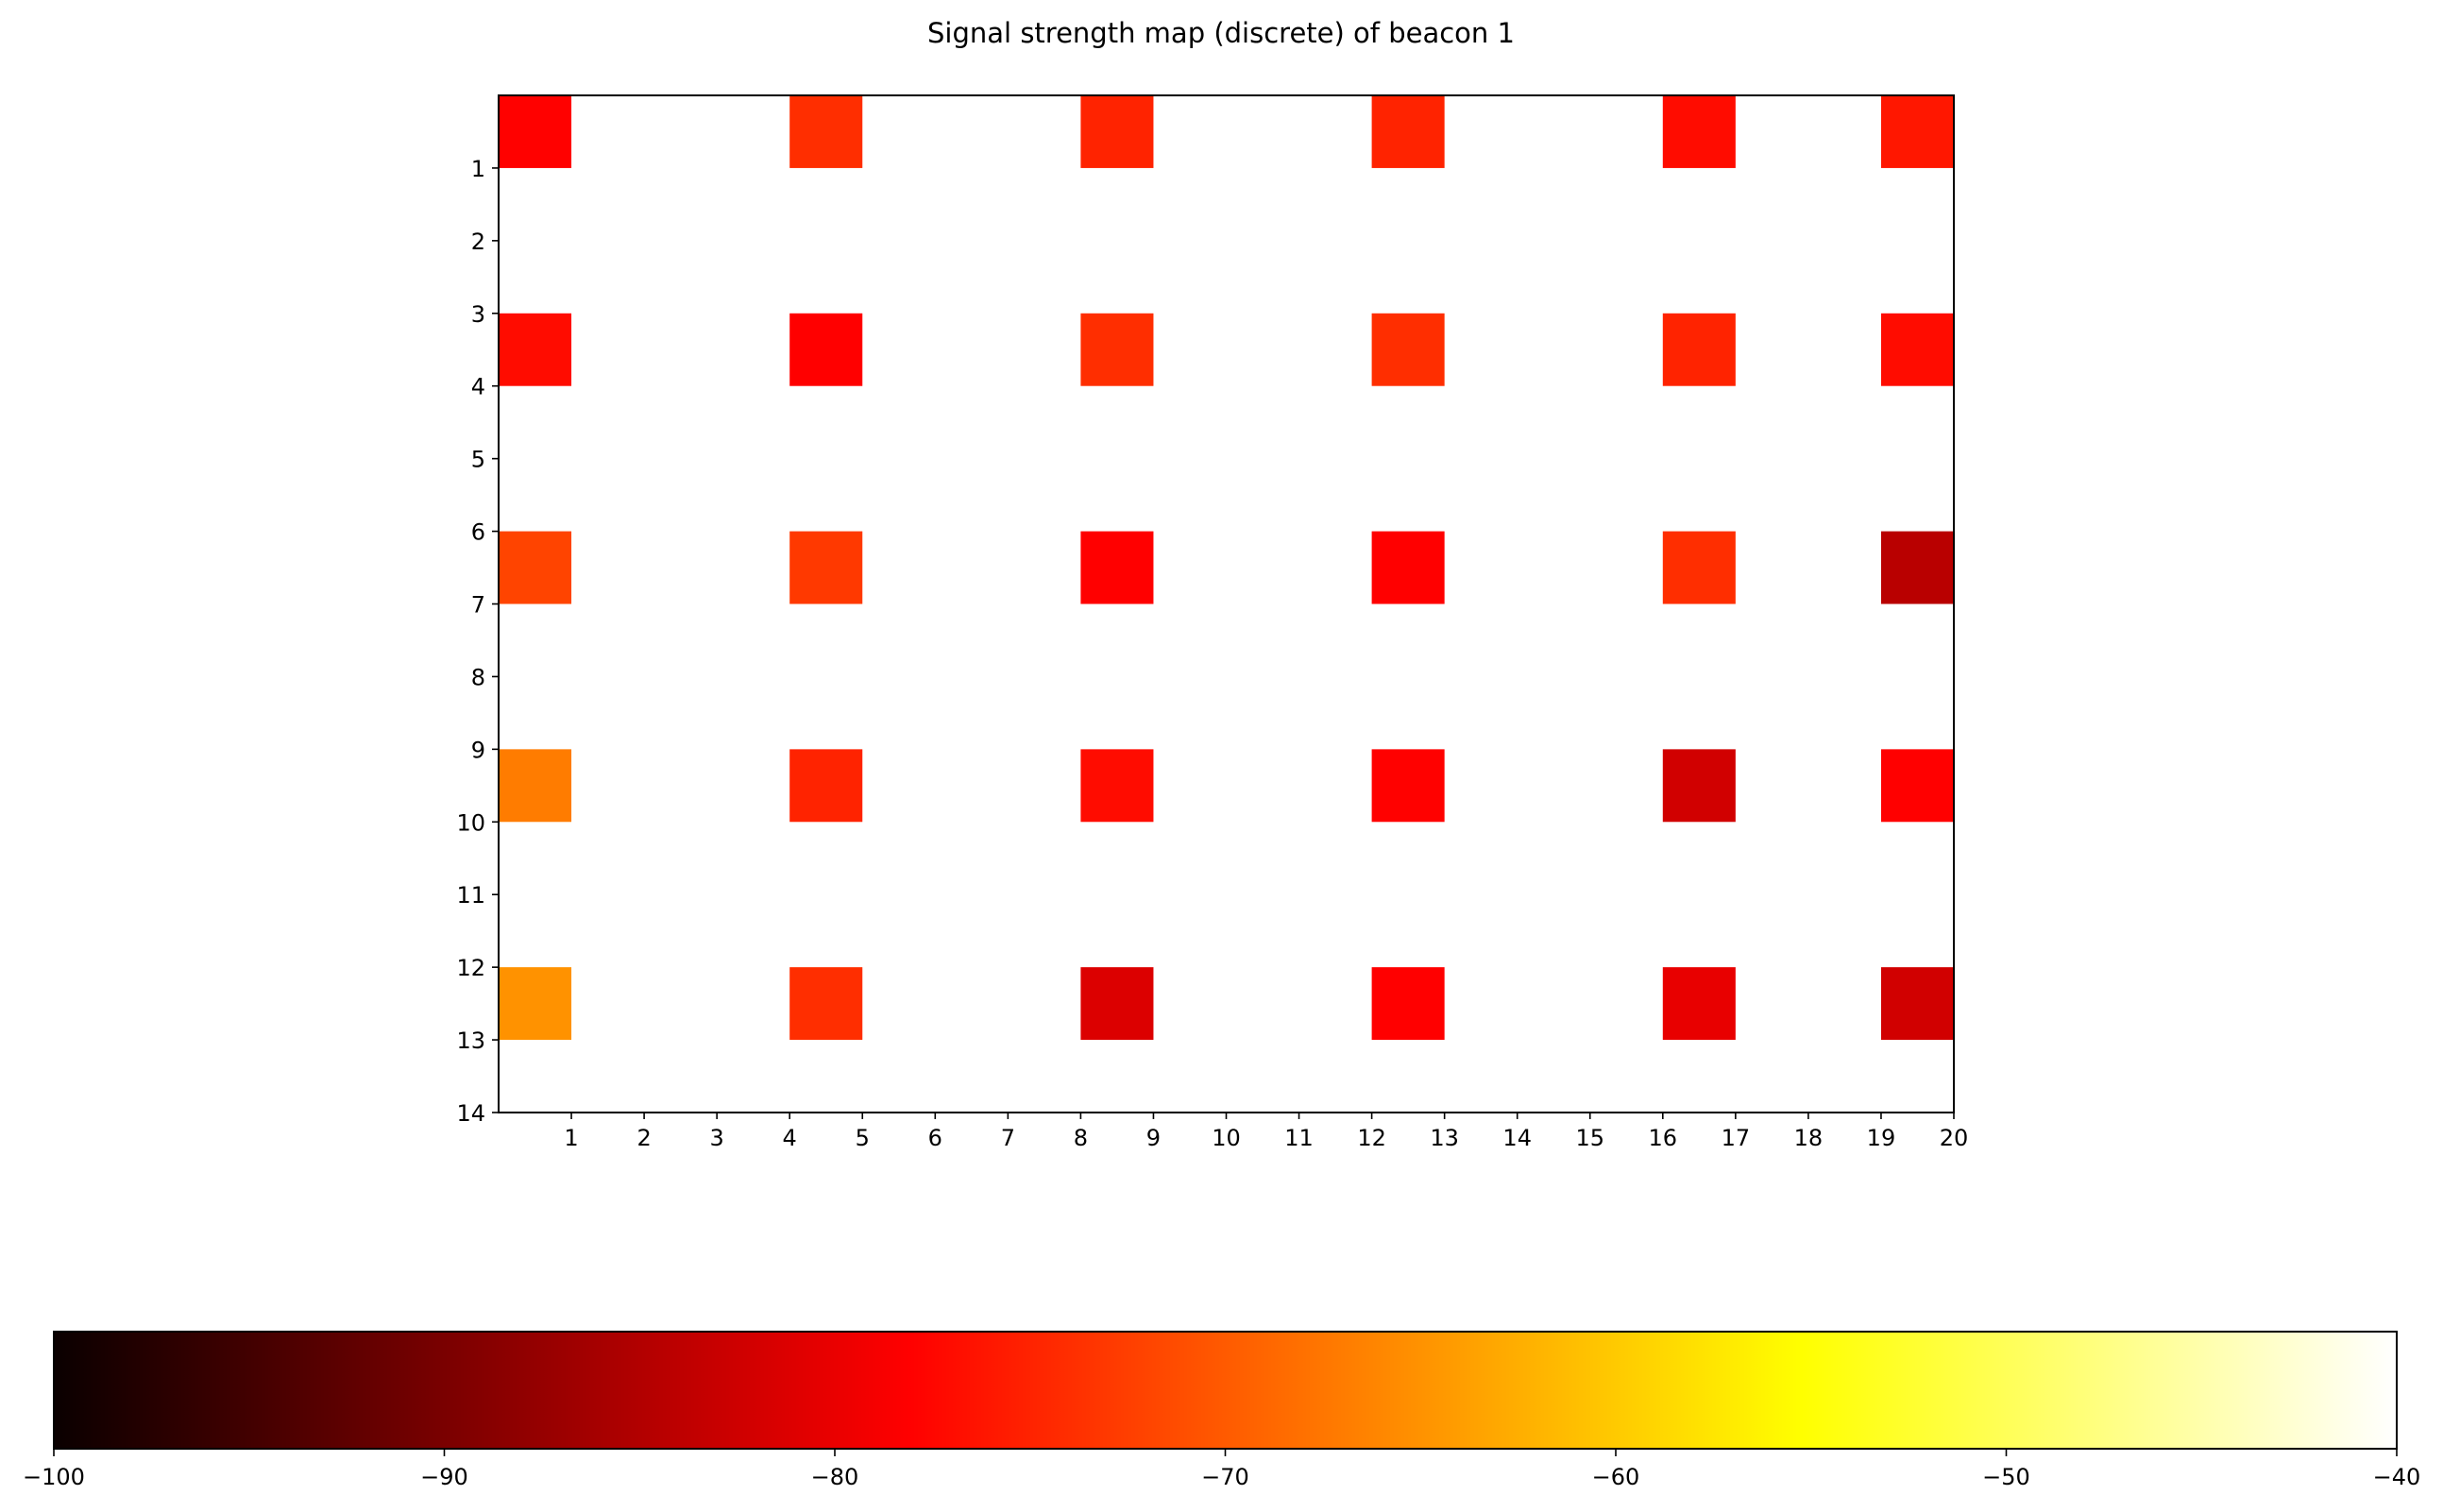 The width and height of the screenshot is (2443, 1512). Describe the element at coordinates (478, 606) in the screenshot. I see `y-tick-label: 7` at that location.